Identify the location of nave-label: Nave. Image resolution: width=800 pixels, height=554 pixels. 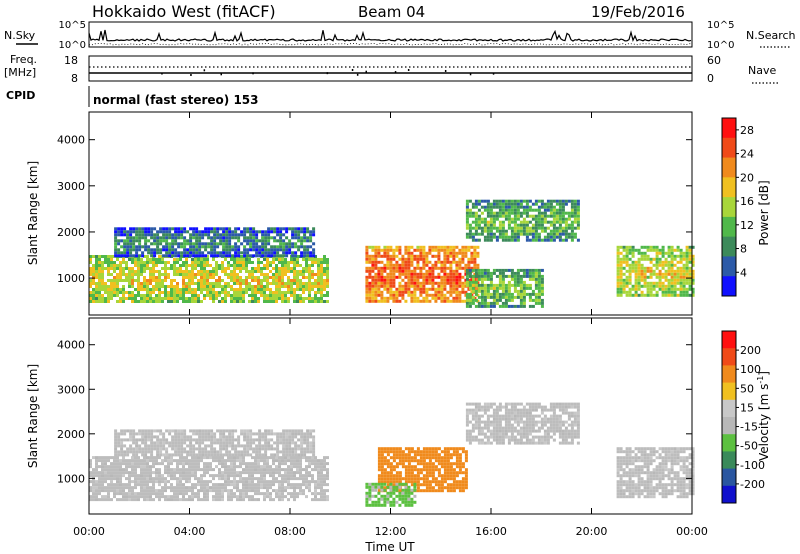
(762, 70).